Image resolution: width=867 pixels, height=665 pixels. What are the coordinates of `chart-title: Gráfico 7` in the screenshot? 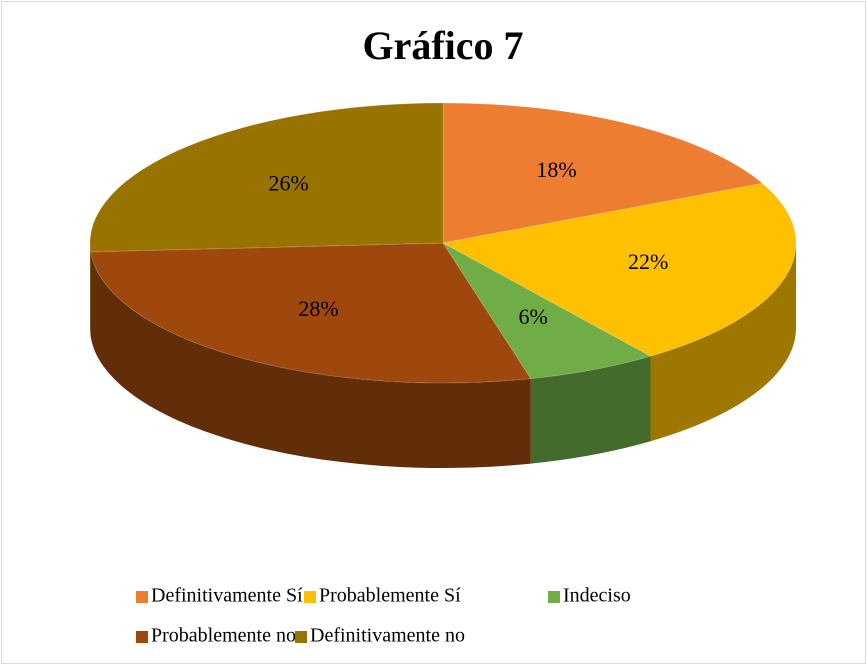 It's located at (442, 45).